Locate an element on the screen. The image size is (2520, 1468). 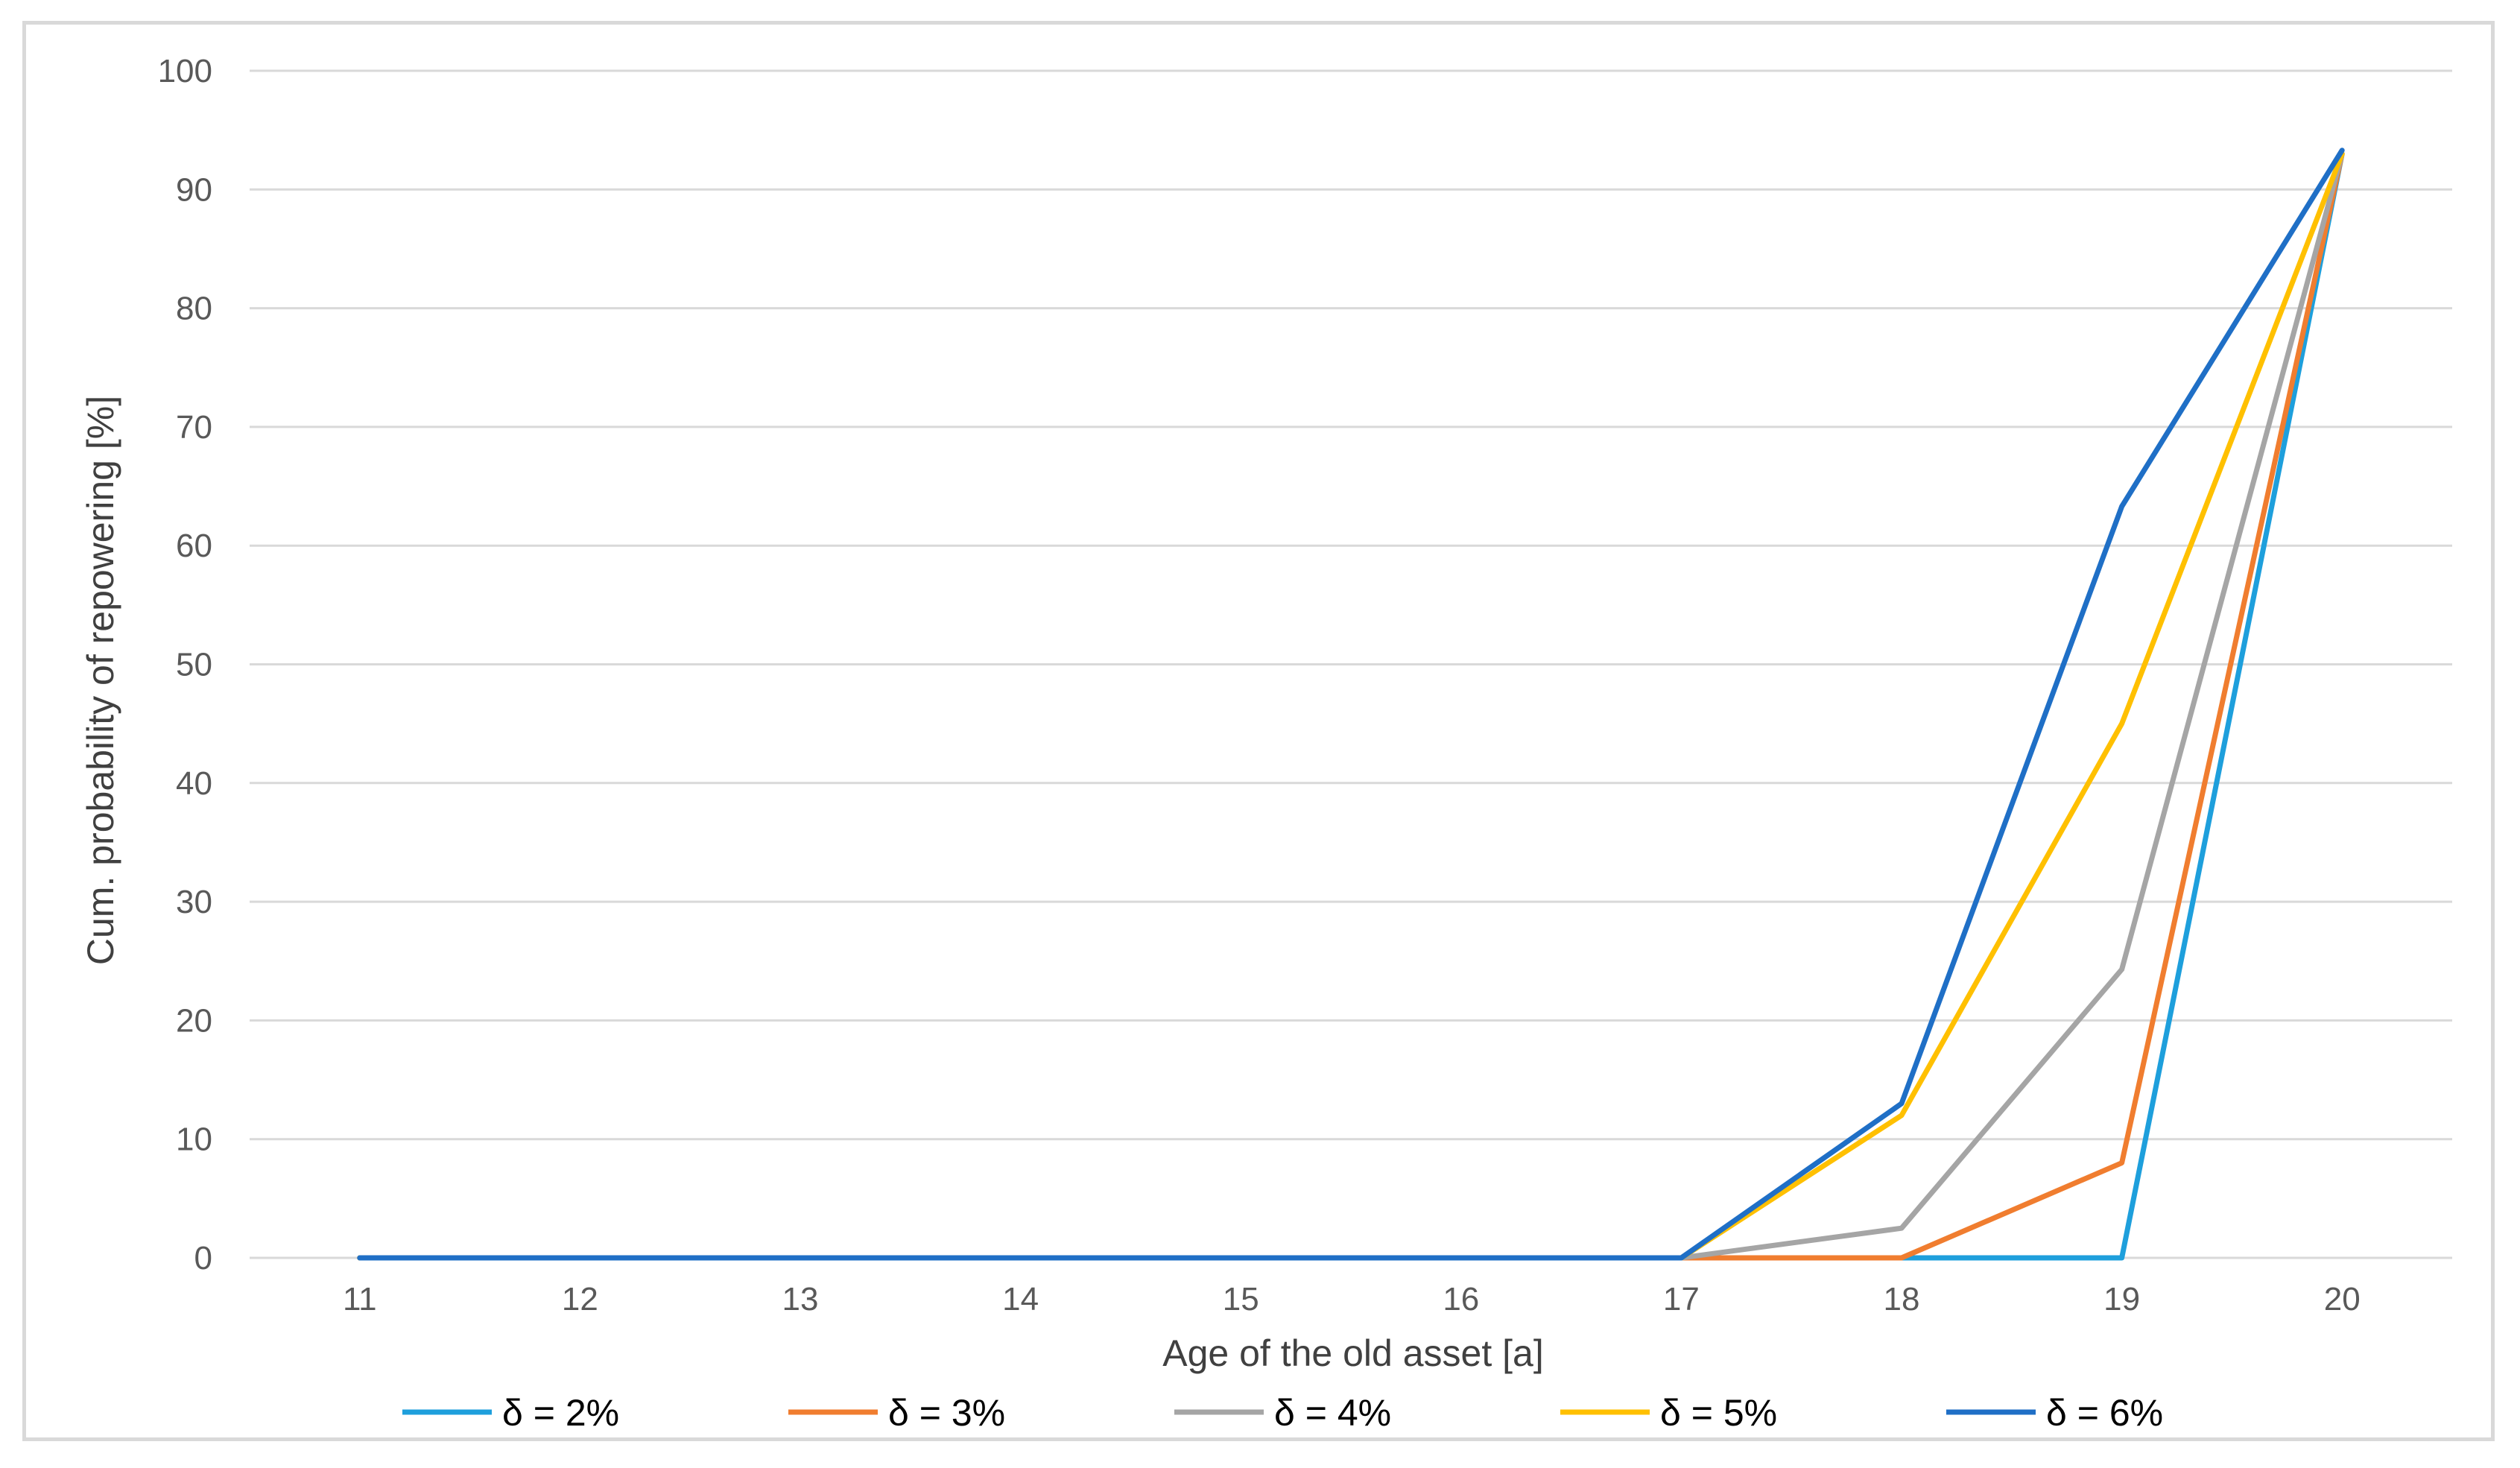
y-tick-label: 100 is located at coordinates (185, 71).